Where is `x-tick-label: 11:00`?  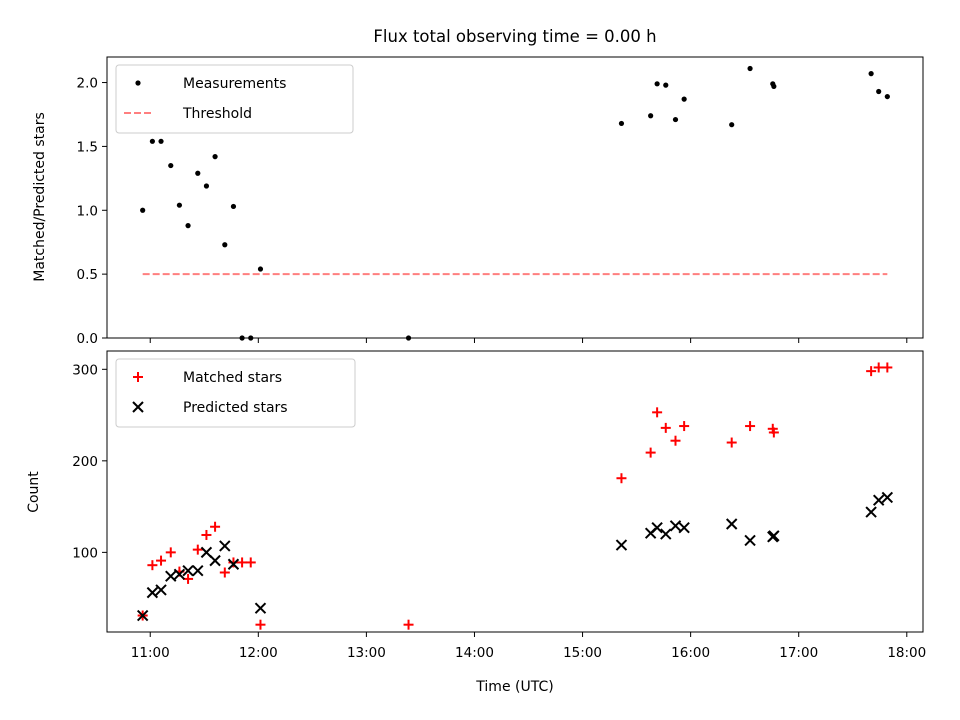 x-tick-label: 11:00 is located at coordinates (150, 653).